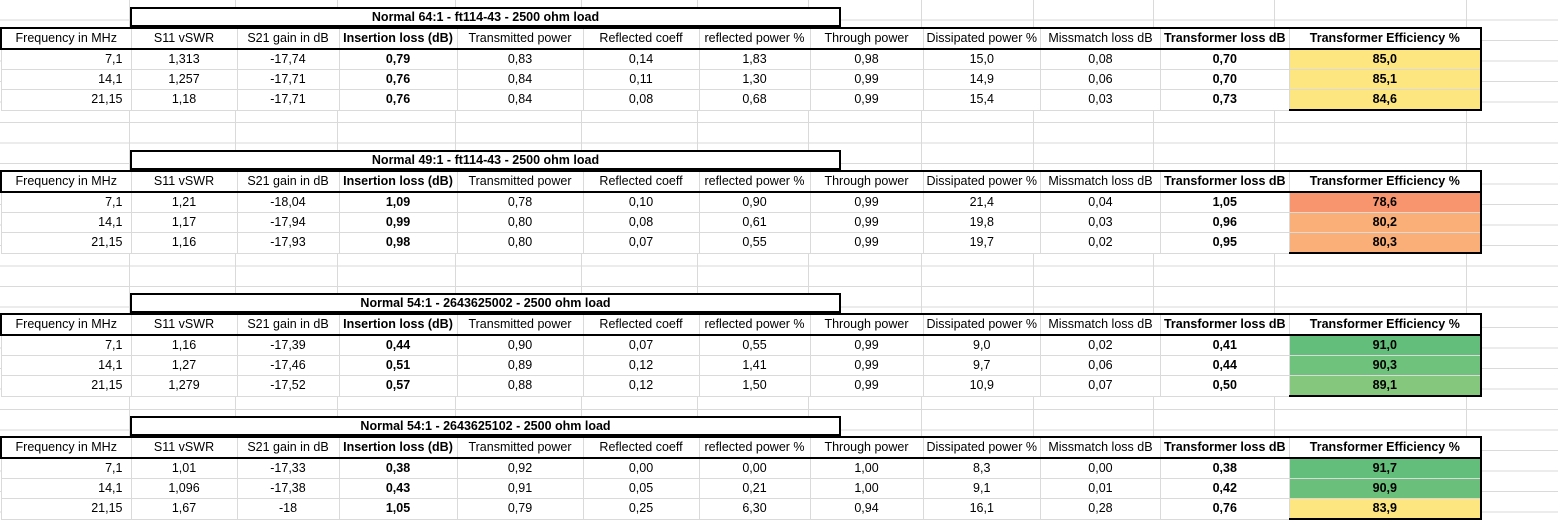  Describe the element at coordinates (1385, 79) in the screenshot. I see `efficiency-cell: 85,1` at that location.